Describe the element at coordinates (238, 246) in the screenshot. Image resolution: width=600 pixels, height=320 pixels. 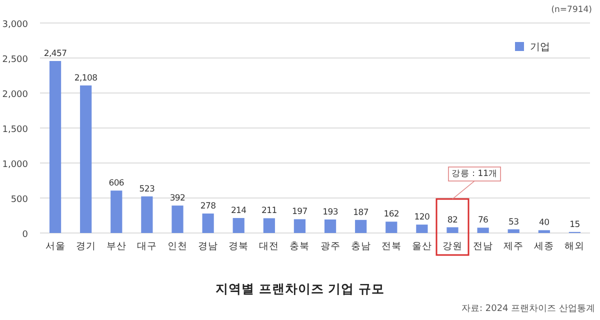
I see `x-tick-label: 경북` at that location.